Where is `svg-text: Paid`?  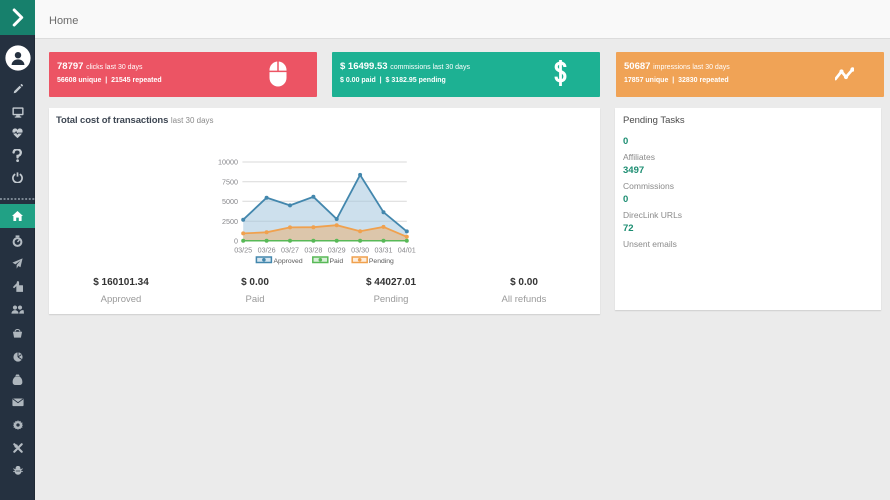
svg-text: Paid is located at coordinates (337, 261).